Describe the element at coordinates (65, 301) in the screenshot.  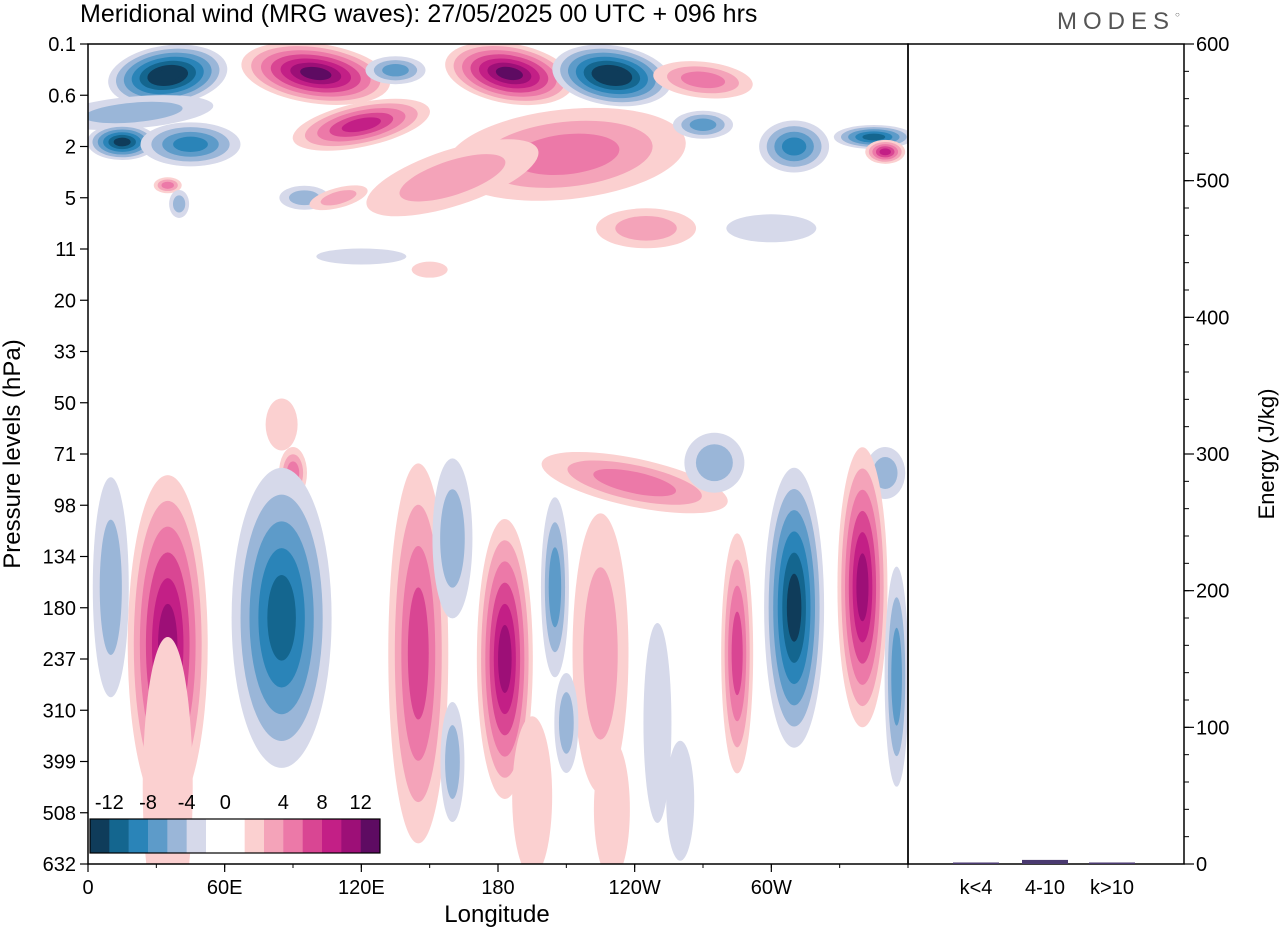
I see `y-tick-label: 20` at that location.